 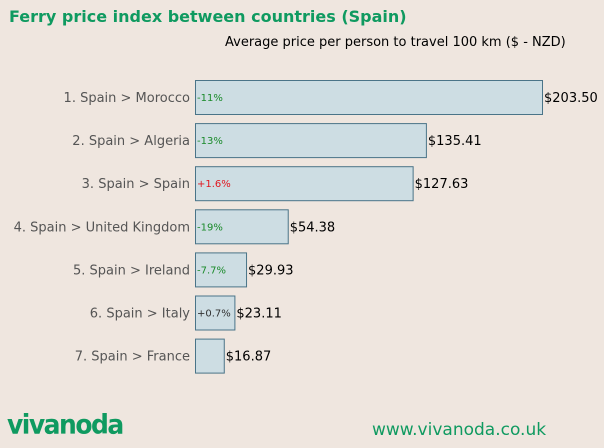 What do you see at coordinates (210, 141) in the screenshot?
I see `change-label: -13%` at bounding box center [210, 141].